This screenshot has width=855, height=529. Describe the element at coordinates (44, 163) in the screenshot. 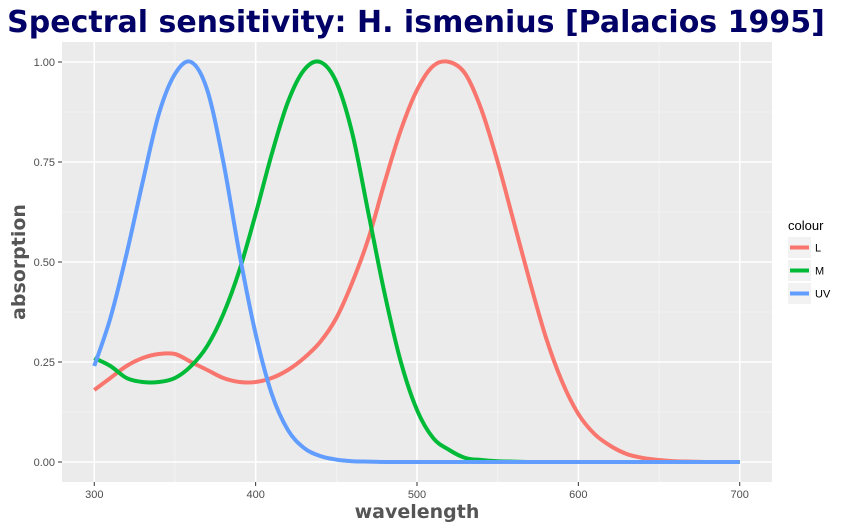

I see `y-tick-label: 0.75` at that location.